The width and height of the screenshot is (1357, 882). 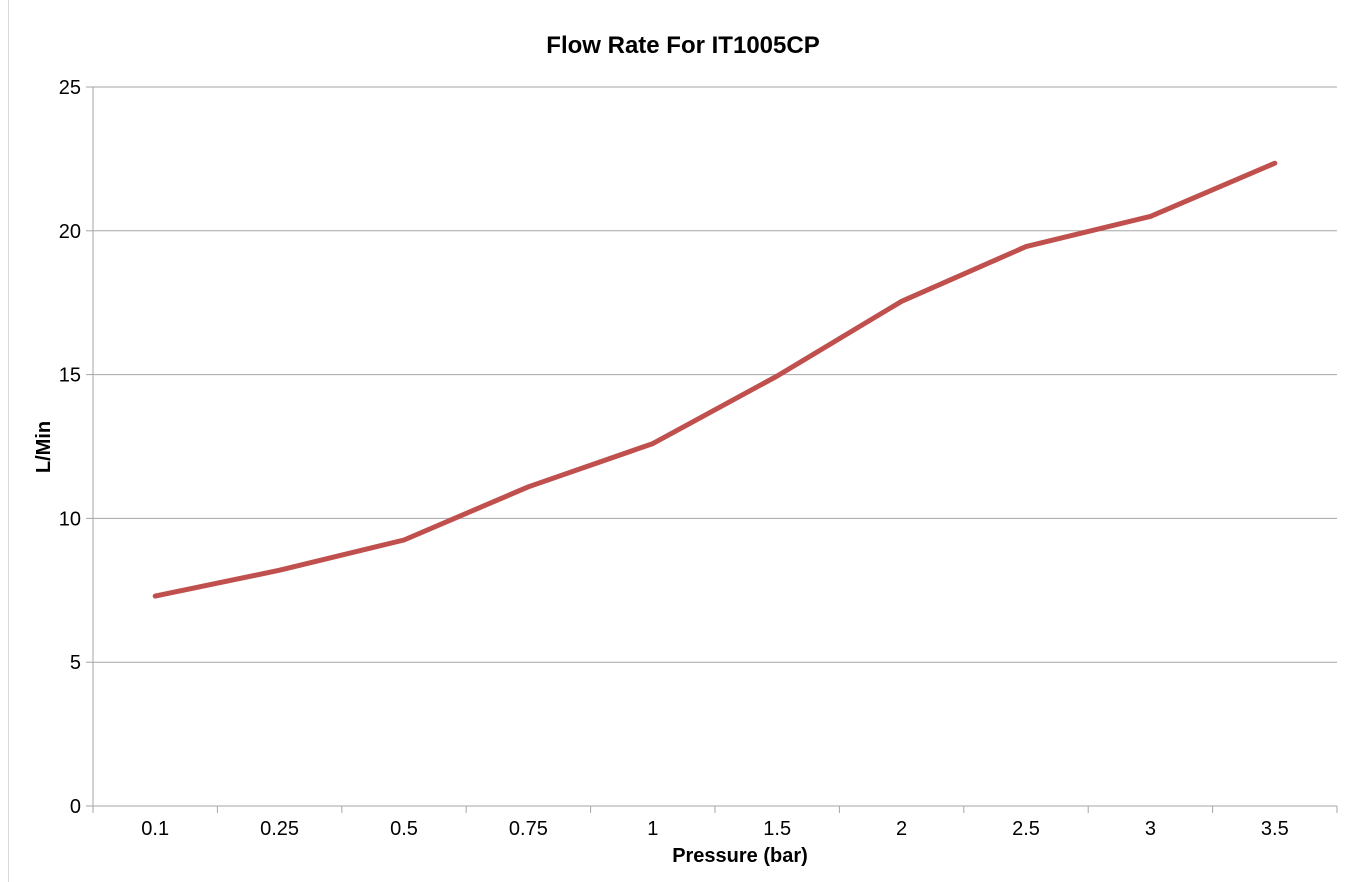 What do you see at coordinates (44, 447) in the screenshot?
I see `y-axis-title: L/Min` at bounding box center [44, 447].